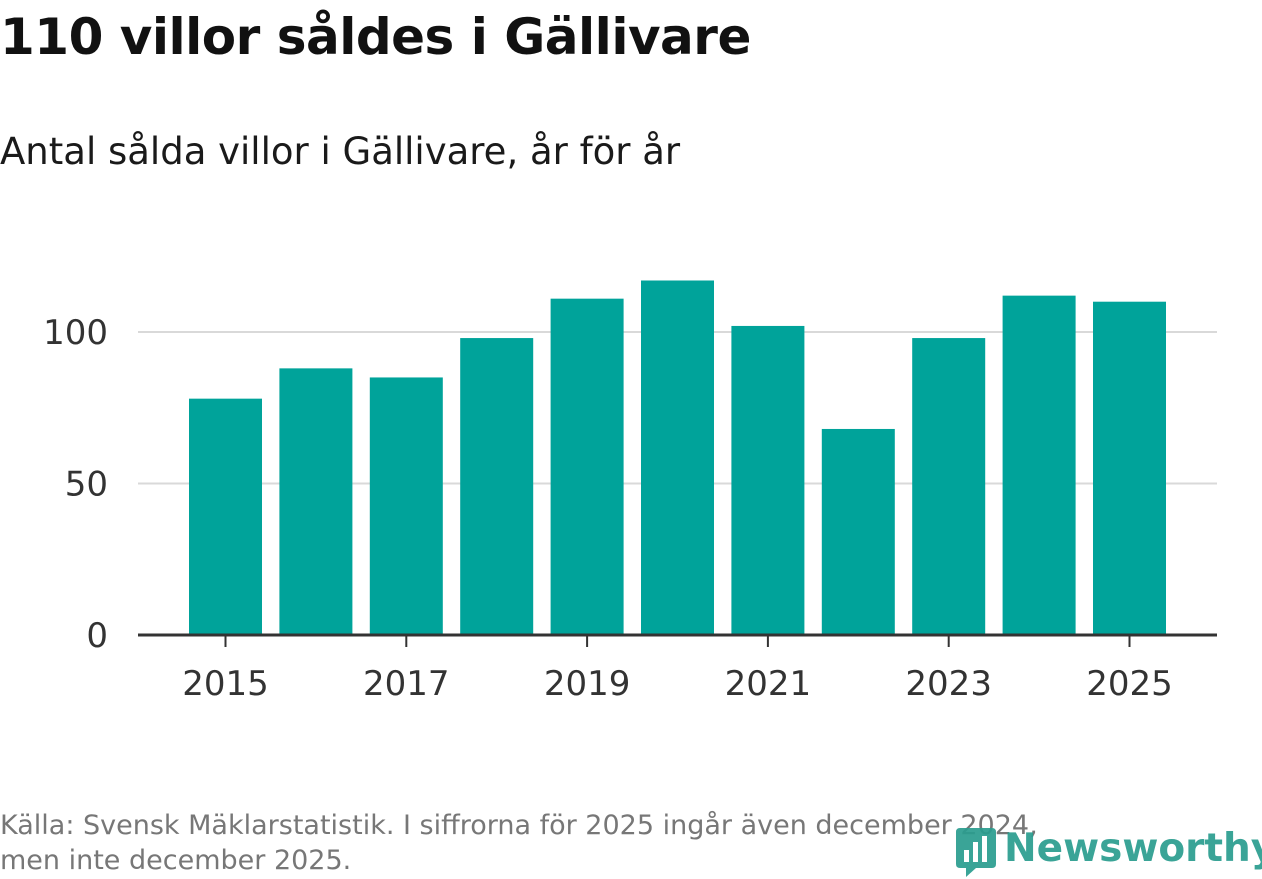  Describe the element at coordinates (949, 486) in the screenshot. I see `bar-2023` at that location.